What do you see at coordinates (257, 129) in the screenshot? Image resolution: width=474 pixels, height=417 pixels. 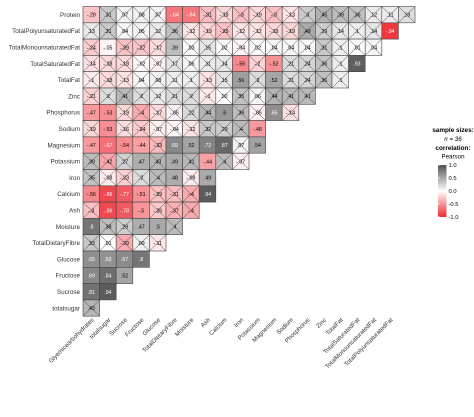 I see `heatmap-cell: -.48` at bounding box center [257, 129].